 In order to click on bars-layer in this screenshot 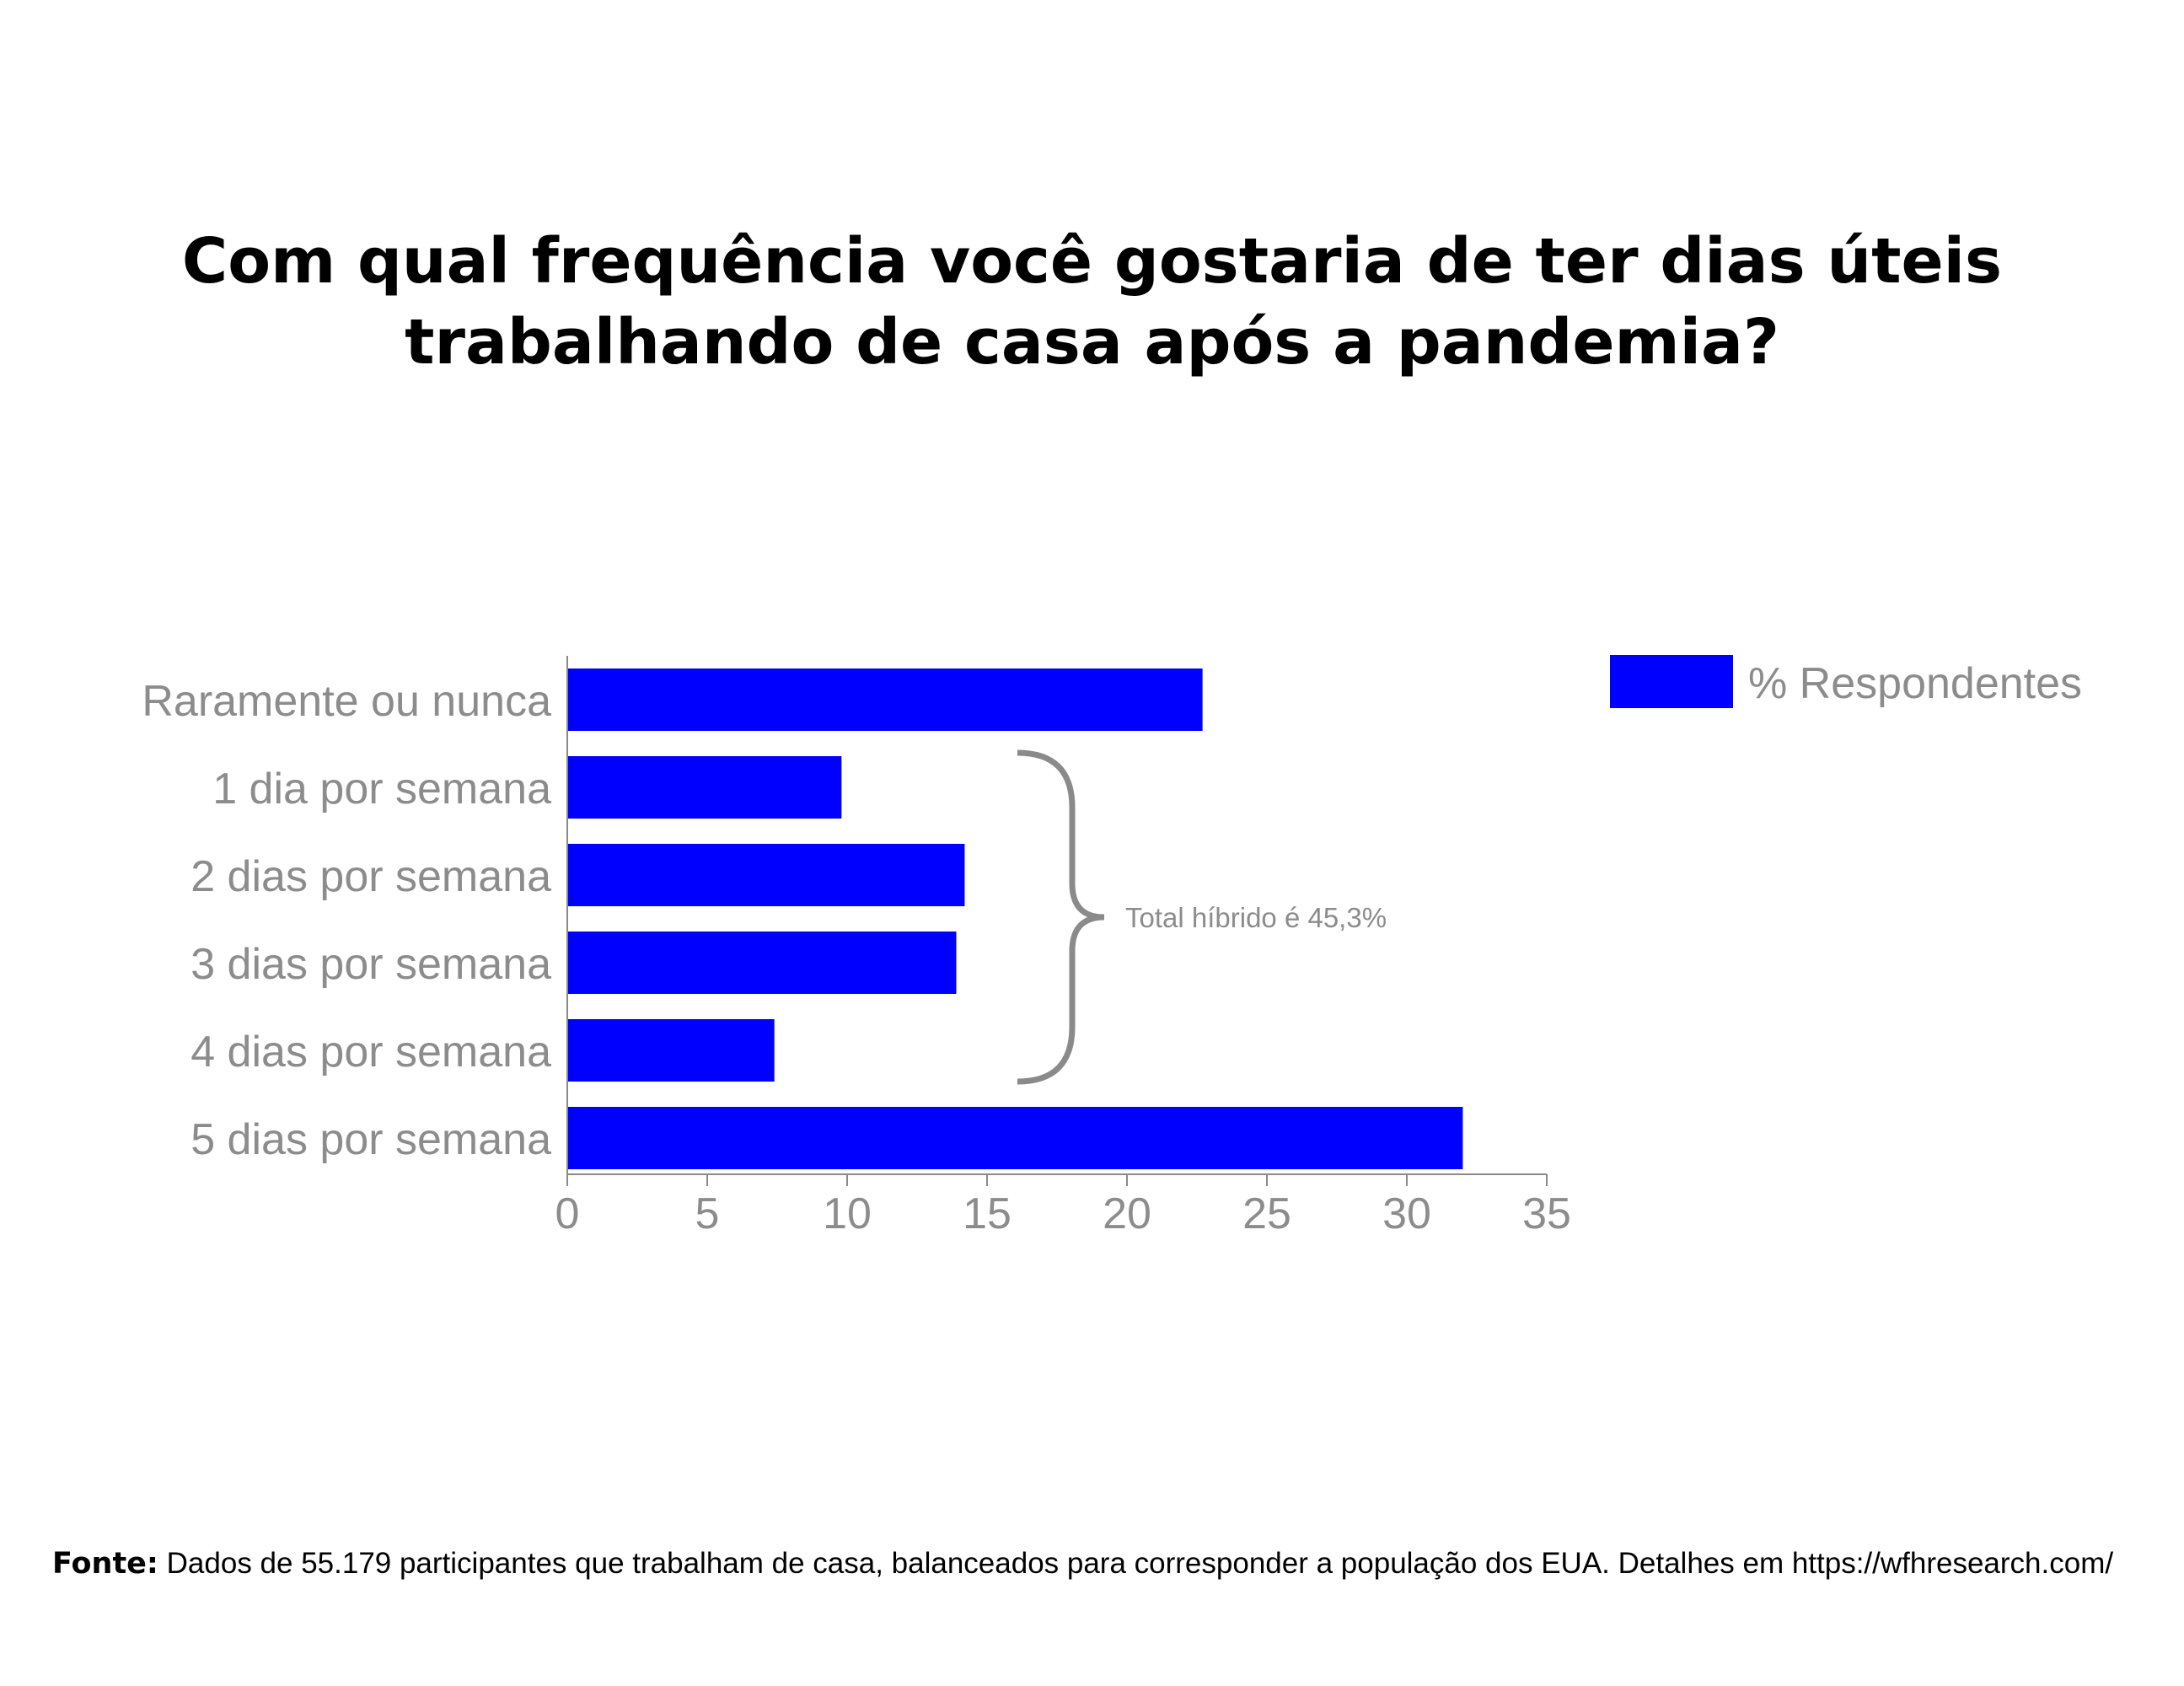, I will do `click(1015, 918)`.